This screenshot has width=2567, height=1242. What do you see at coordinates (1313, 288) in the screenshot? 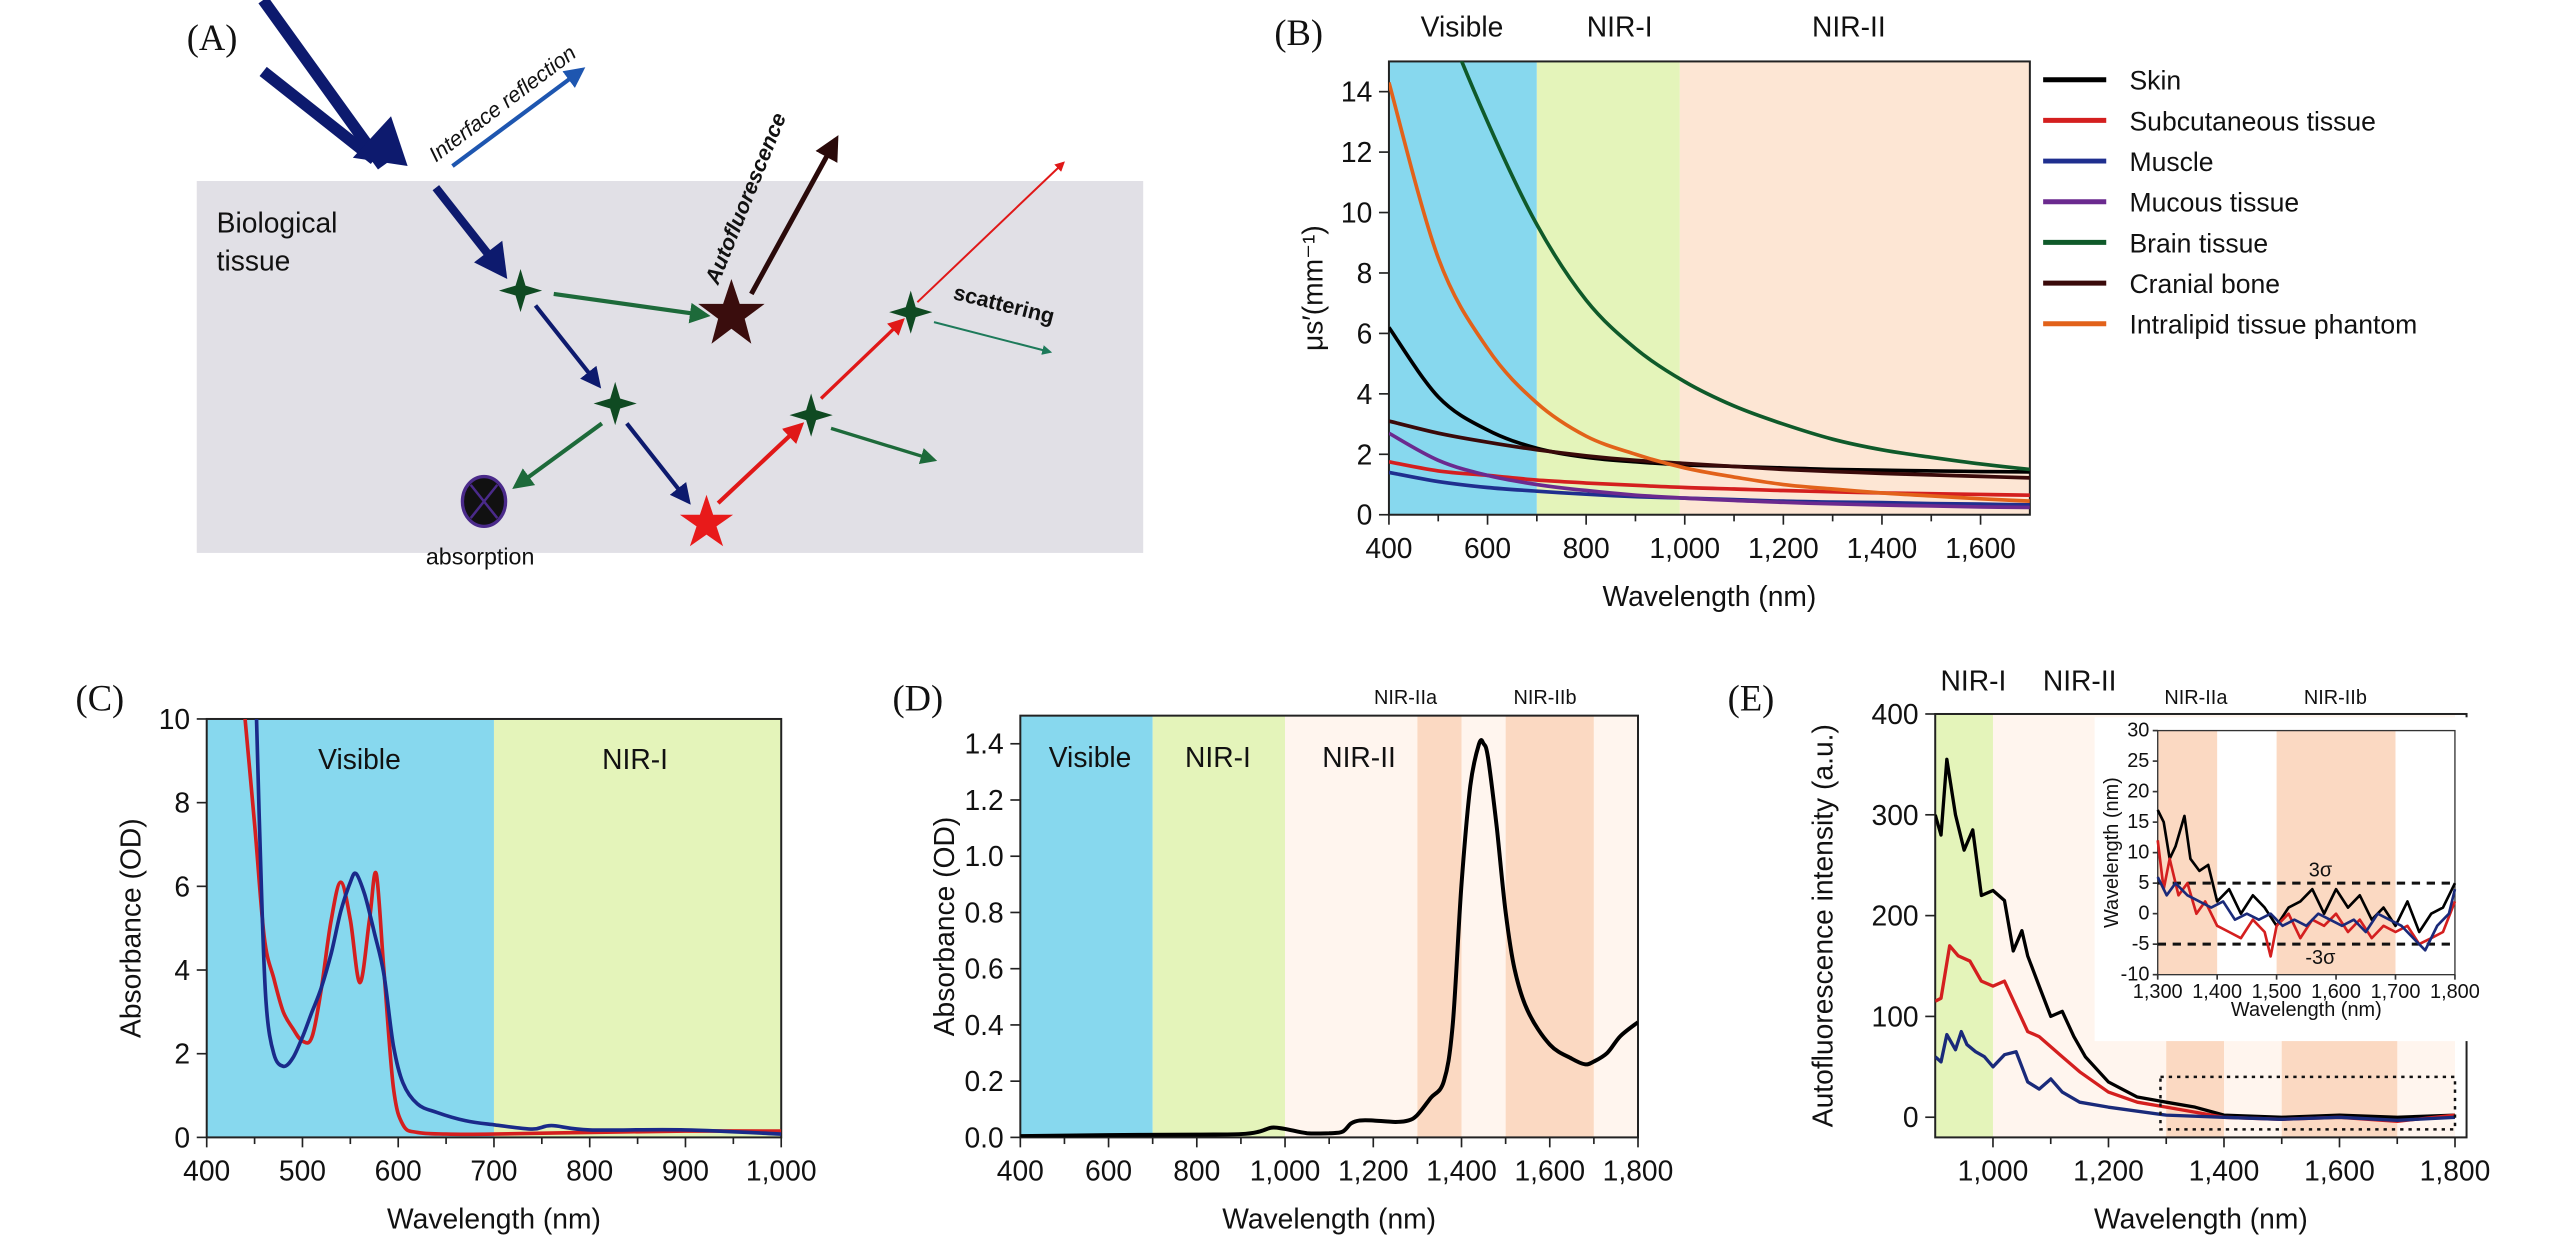
I see `y-axis-label: μs′(mm⁻¹)` at bounding box center [1313, 288].